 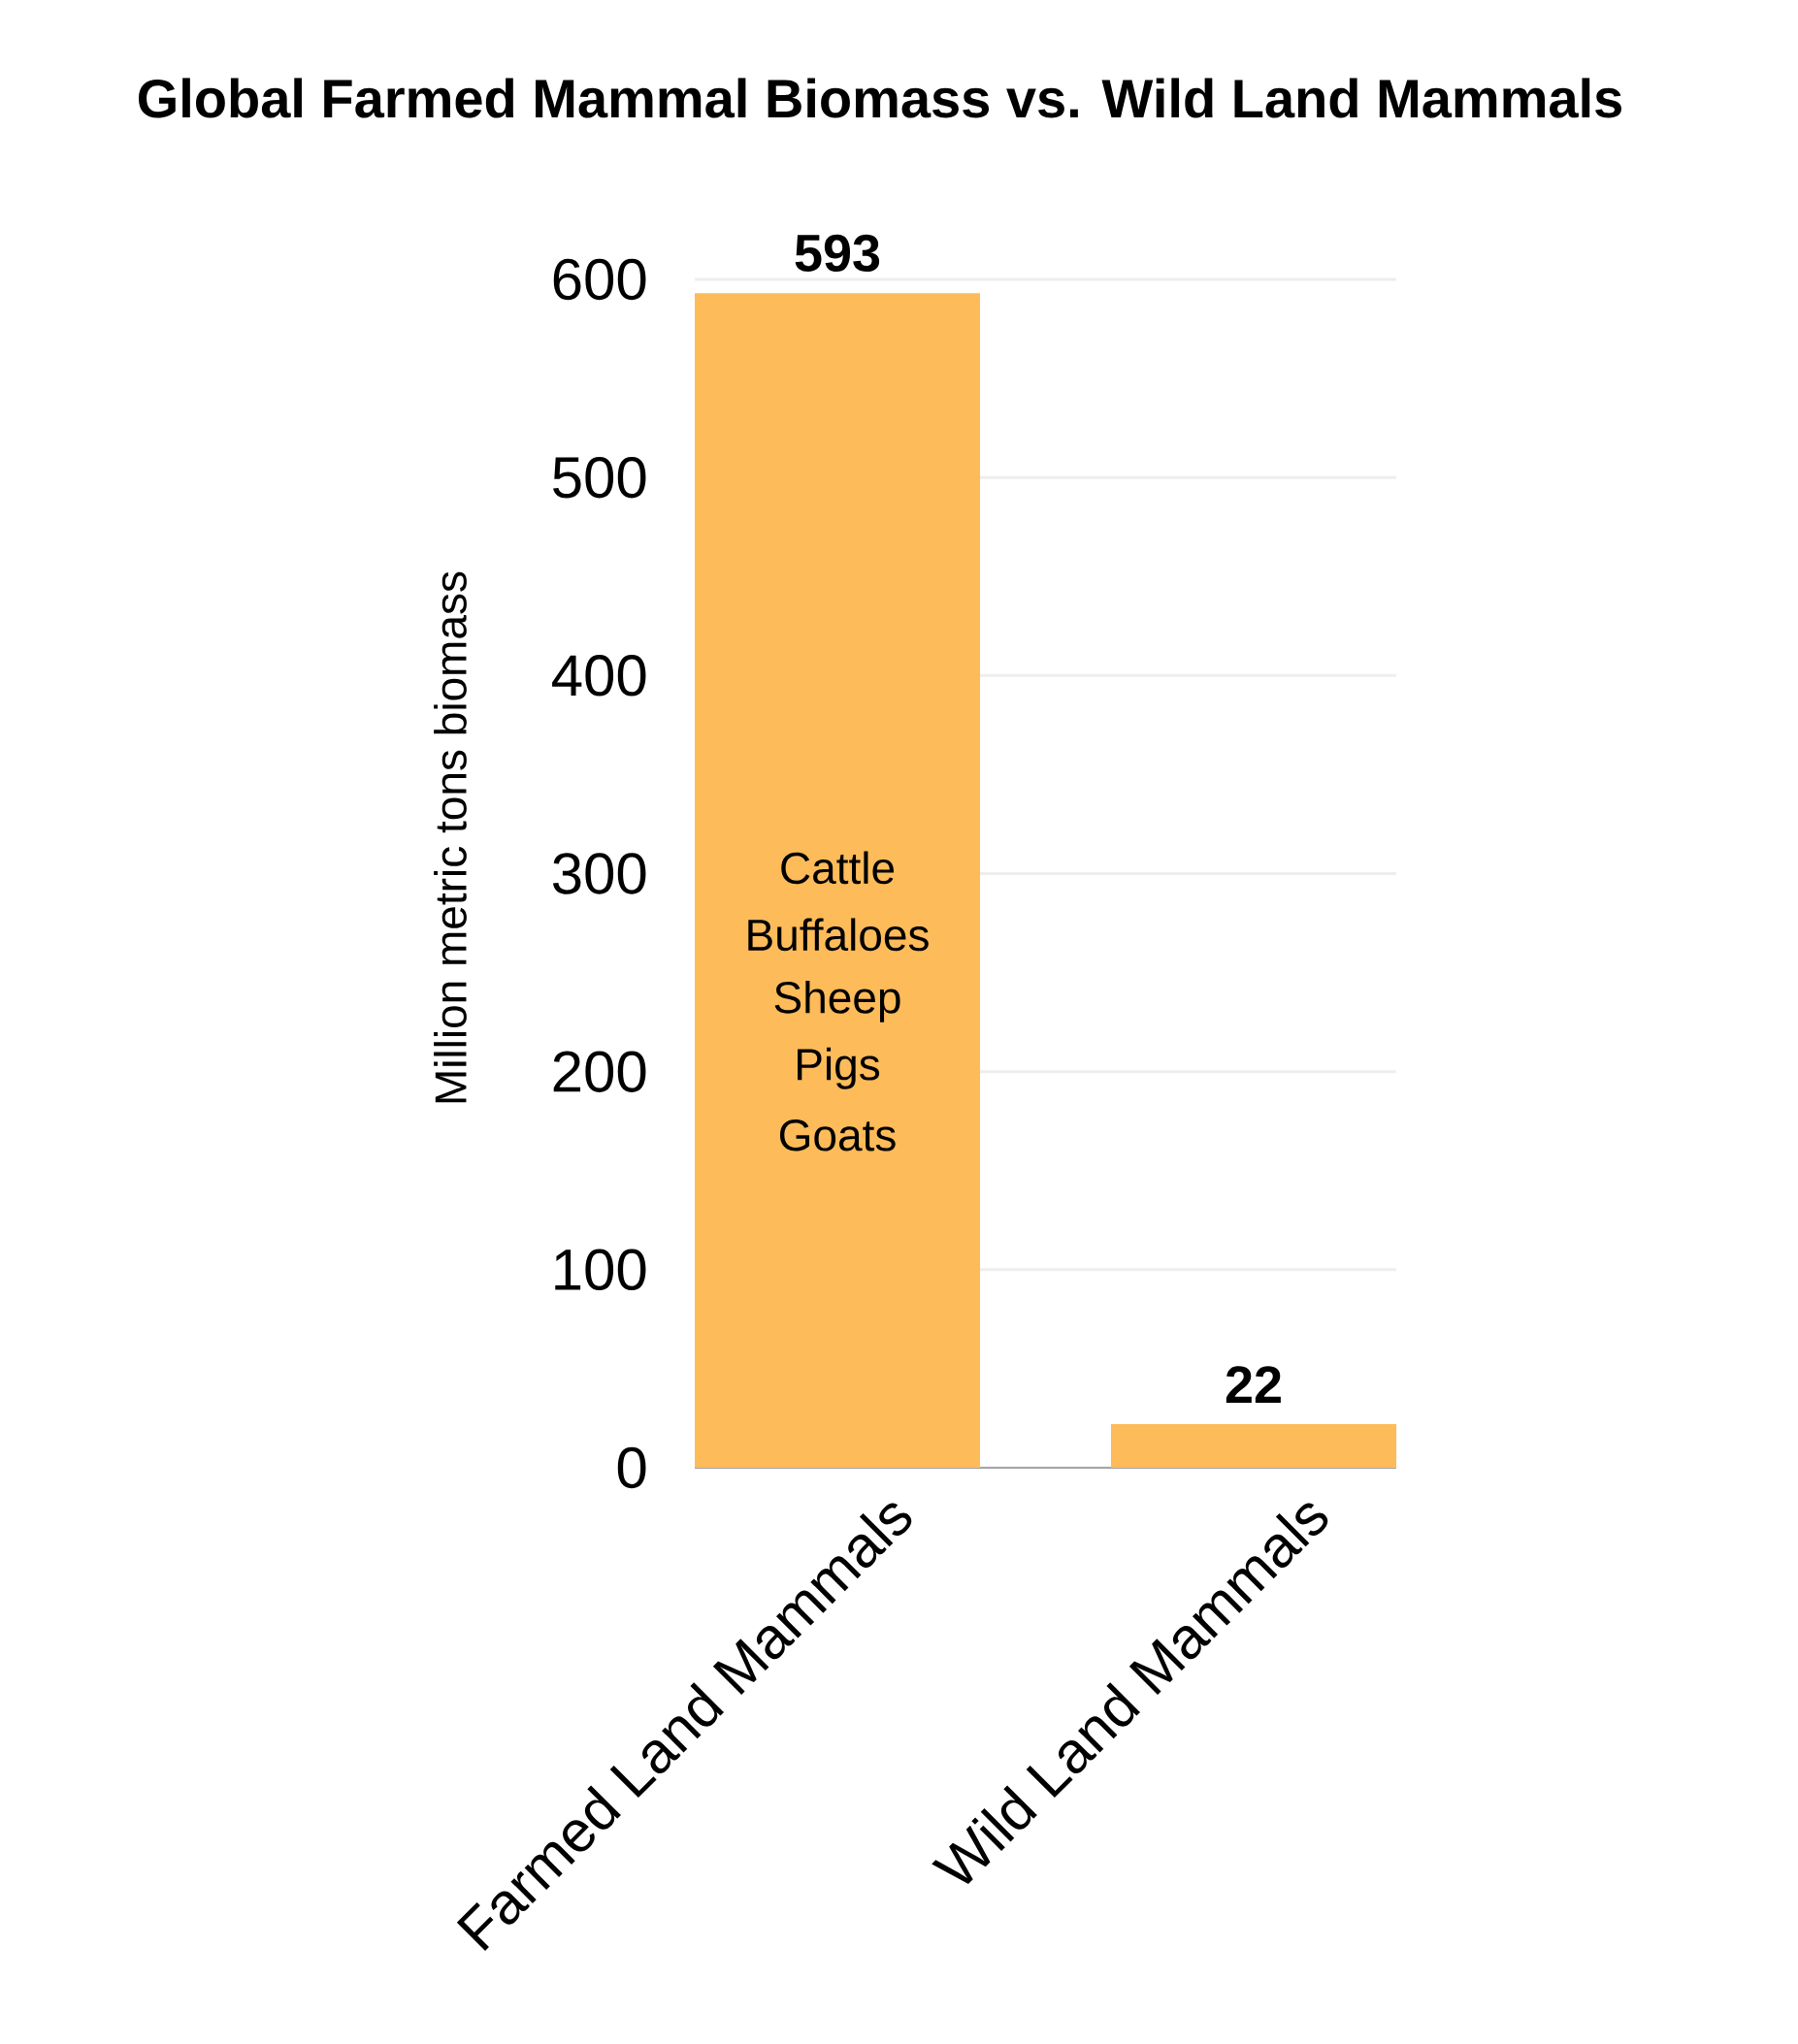 What do you see at coordinates (631, 1467) in the screenshot?
I see `y-tick-label: 0` at bounding box center [631, 1467].